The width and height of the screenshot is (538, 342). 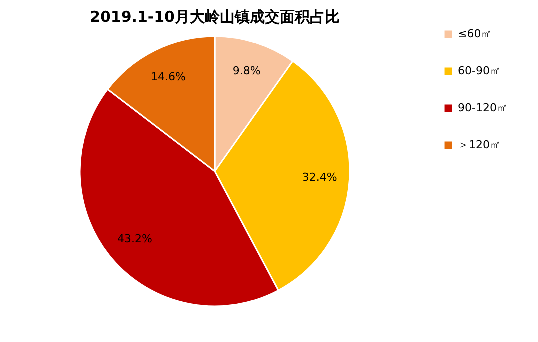 I want to click on legend-label: 90-120㎡, so click(x=483, y=108).